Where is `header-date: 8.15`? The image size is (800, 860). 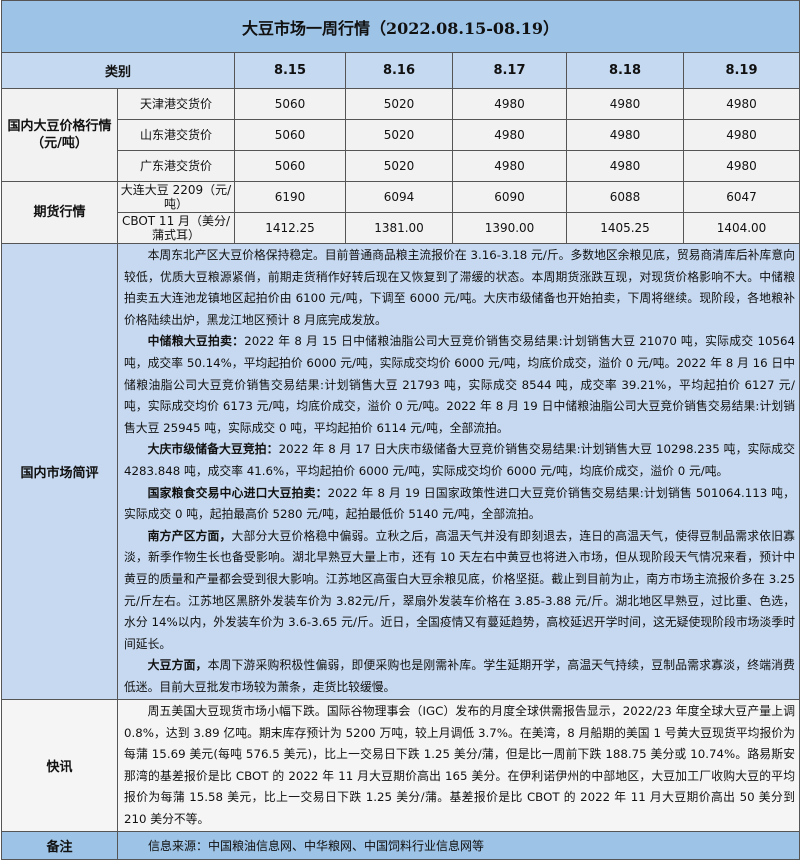 header-date: 8.15 is located at coordinates (290, 70).